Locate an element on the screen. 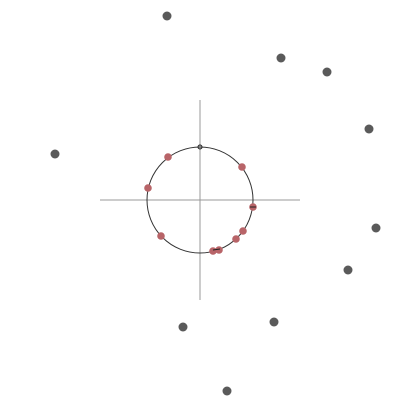  unit-circle is located at coordinates (200, 200).